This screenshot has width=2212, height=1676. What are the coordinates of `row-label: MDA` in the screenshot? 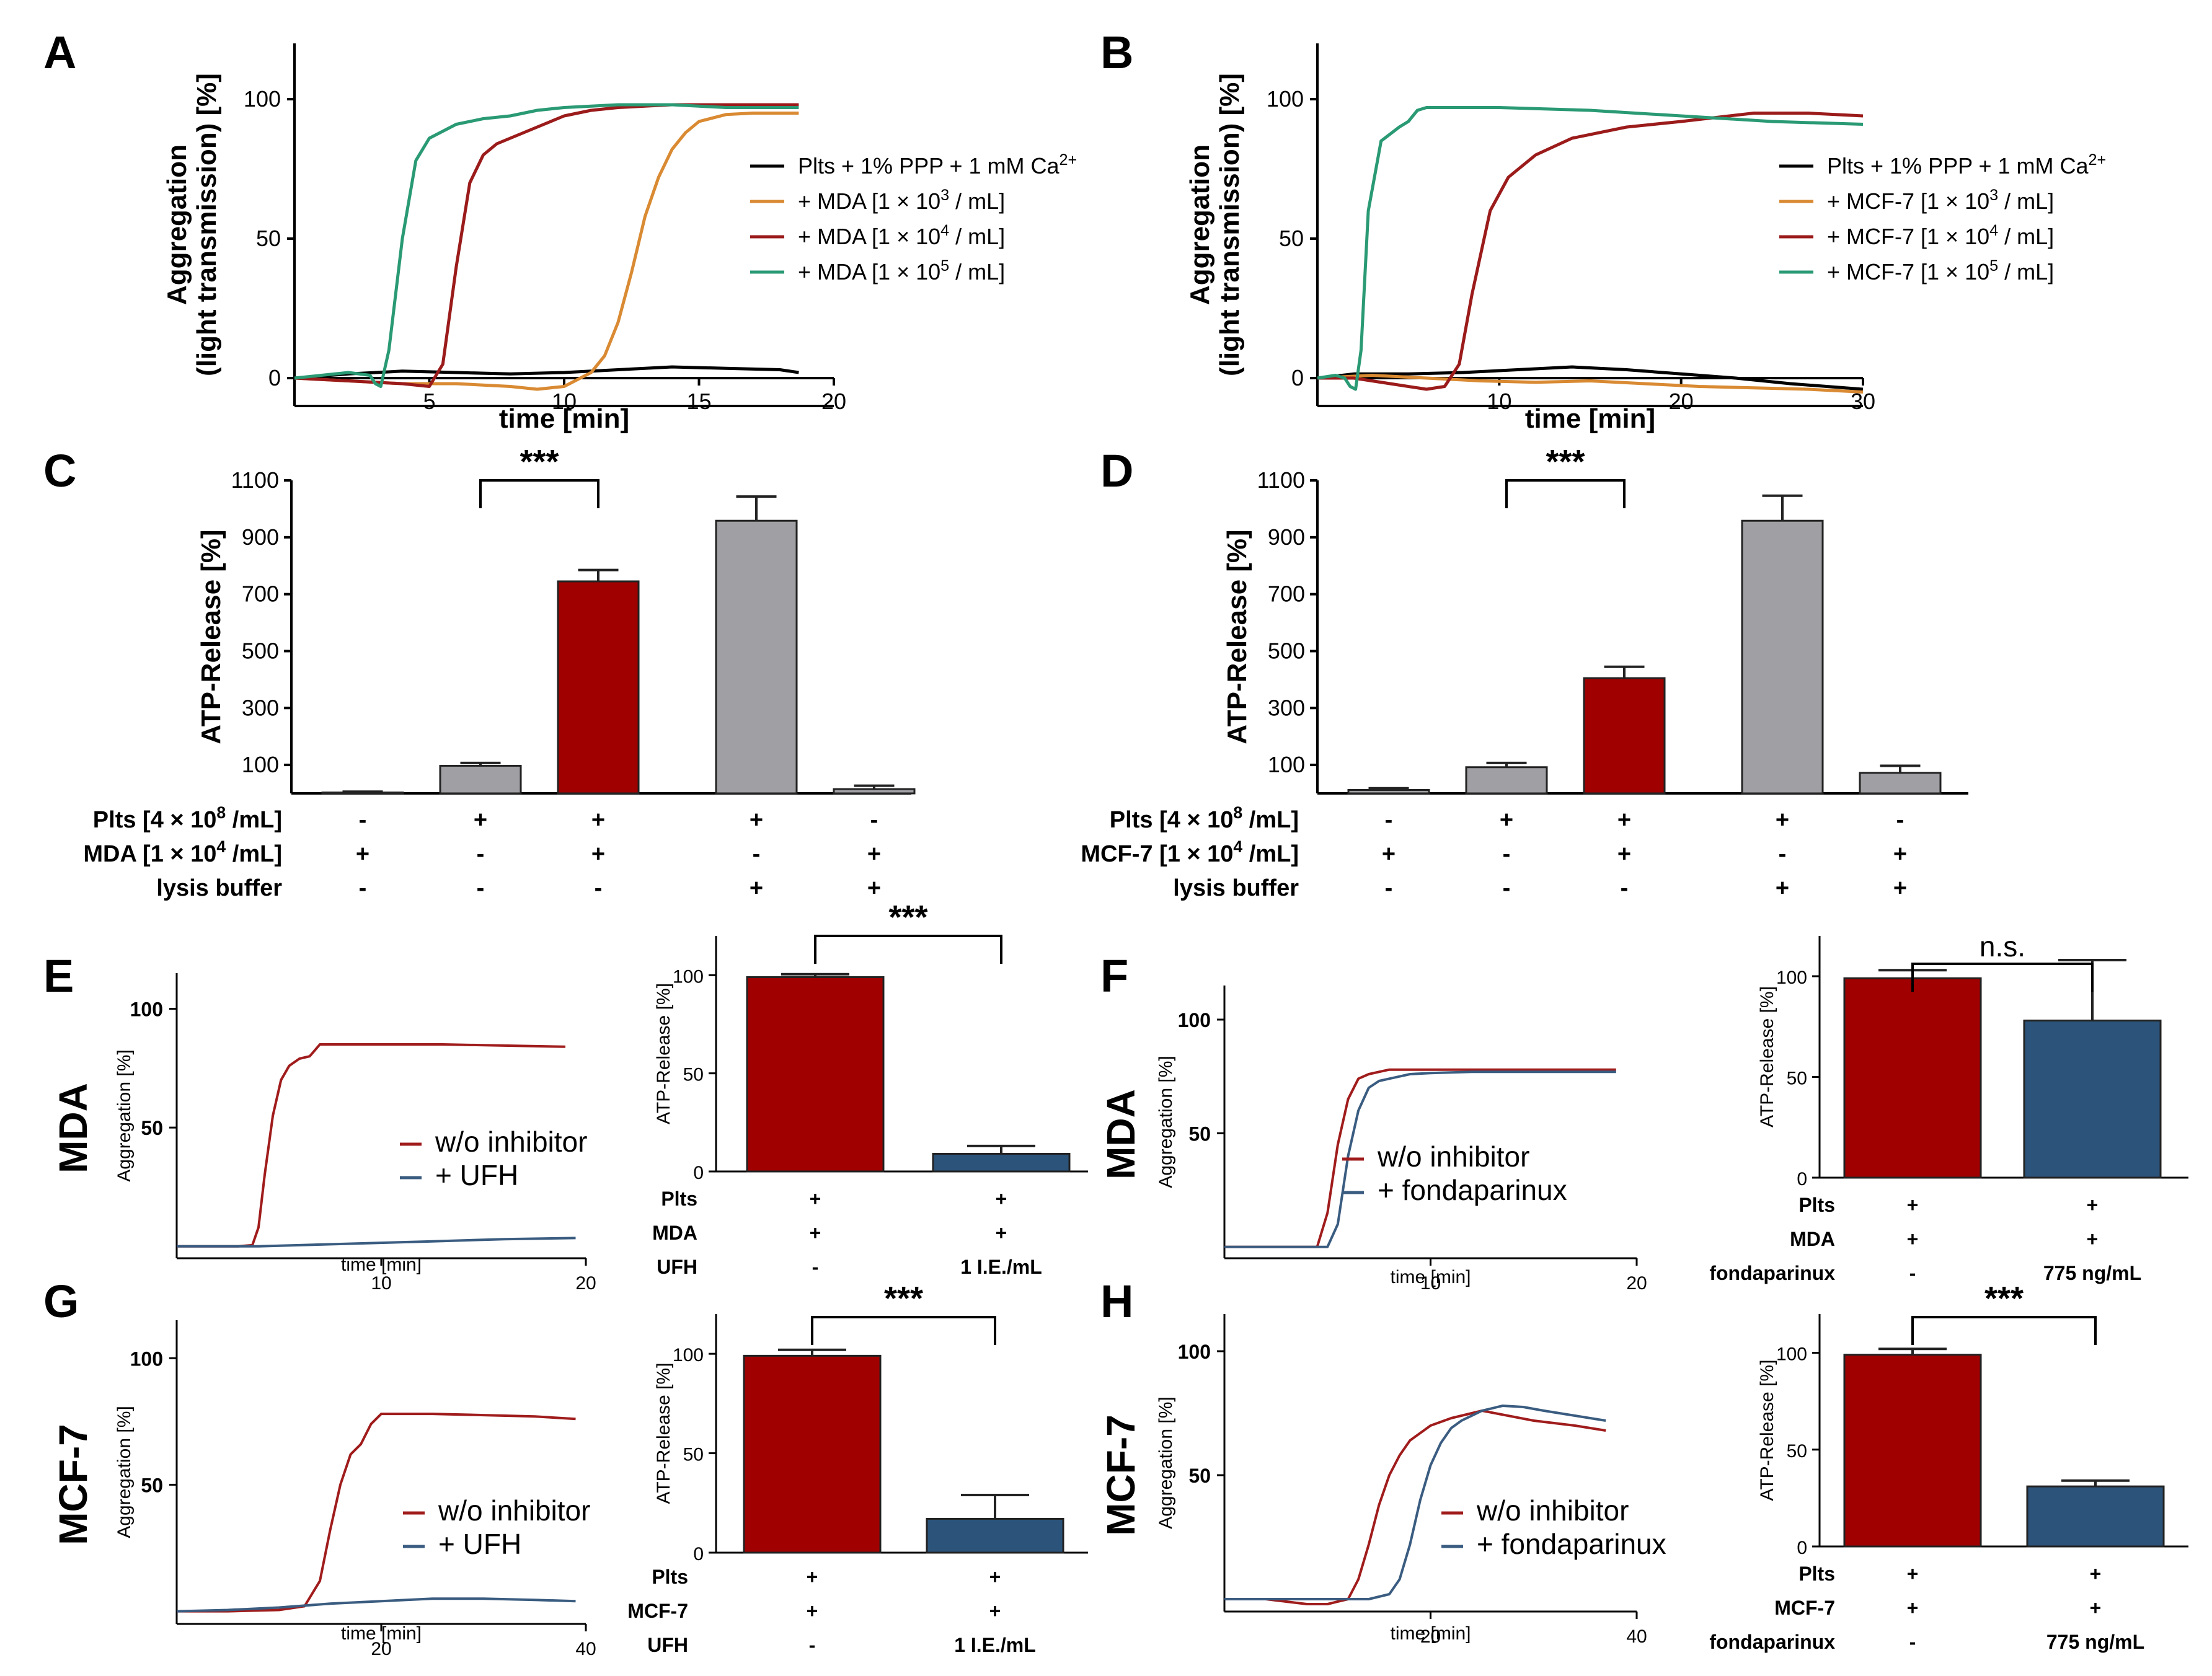 It's located at (1812, 1239).